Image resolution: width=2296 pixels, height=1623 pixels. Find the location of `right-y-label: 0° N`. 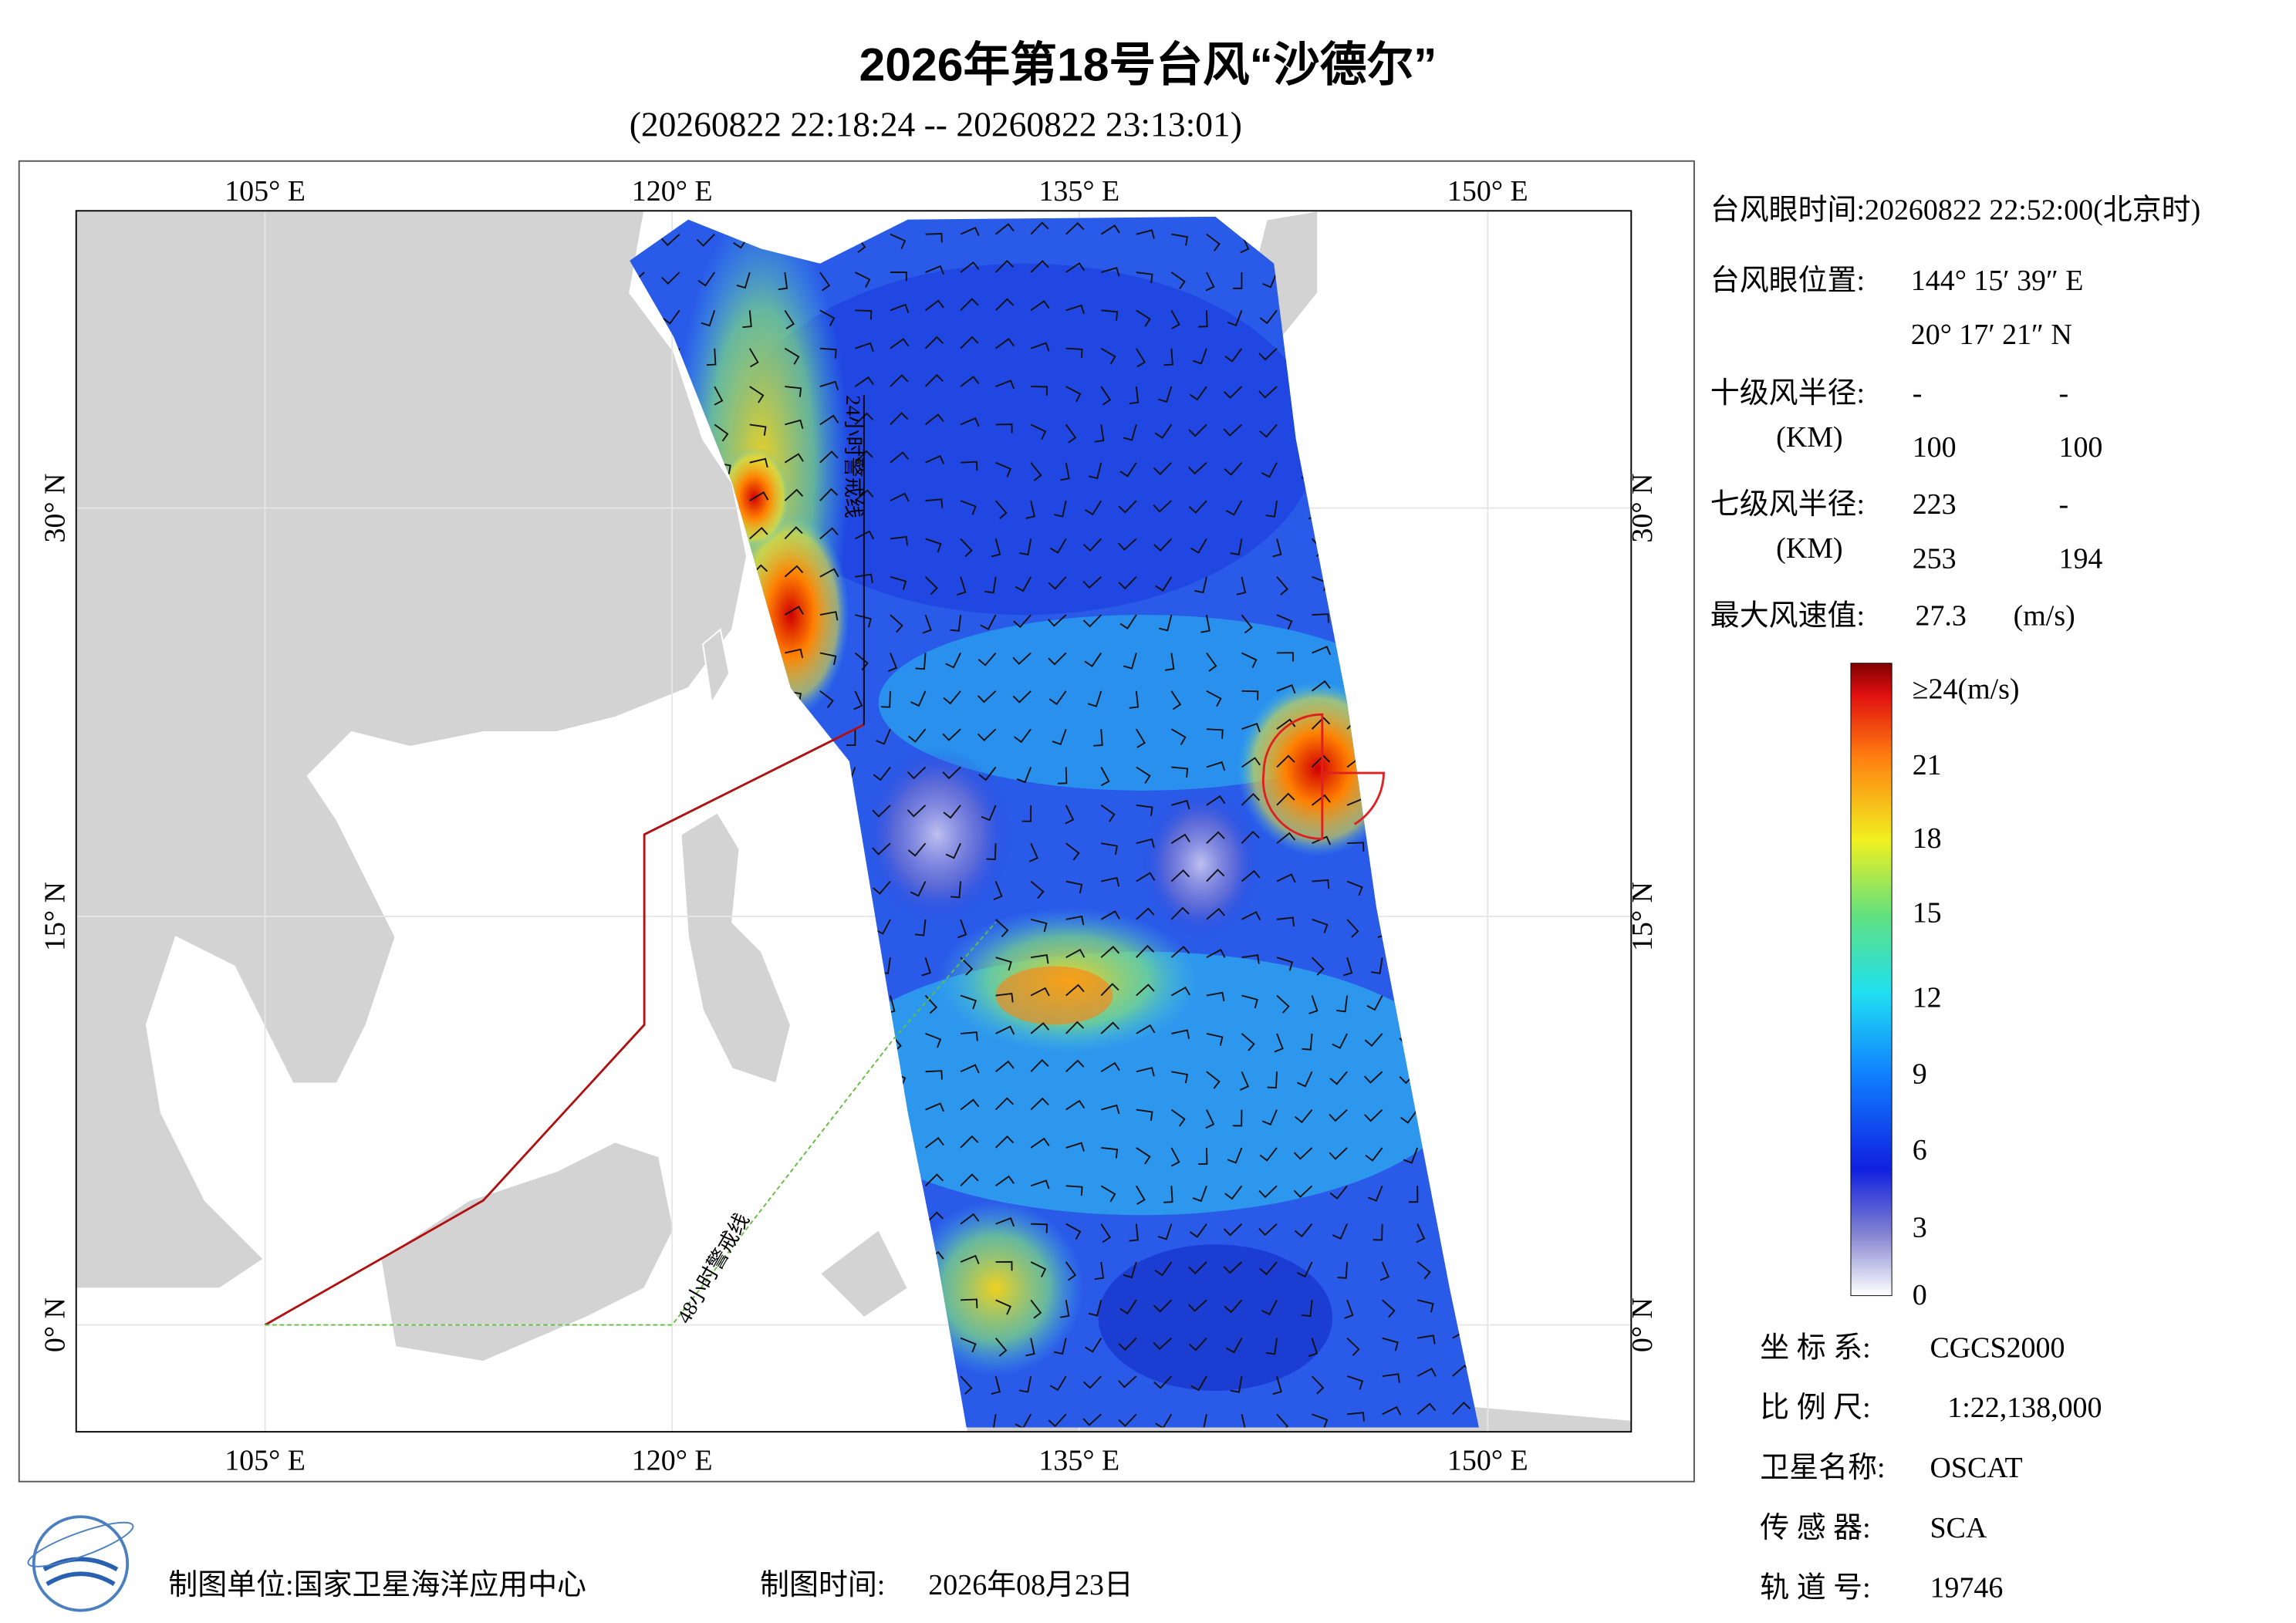

right-y-label: 0° N is located at coordinates (1642, 1324).